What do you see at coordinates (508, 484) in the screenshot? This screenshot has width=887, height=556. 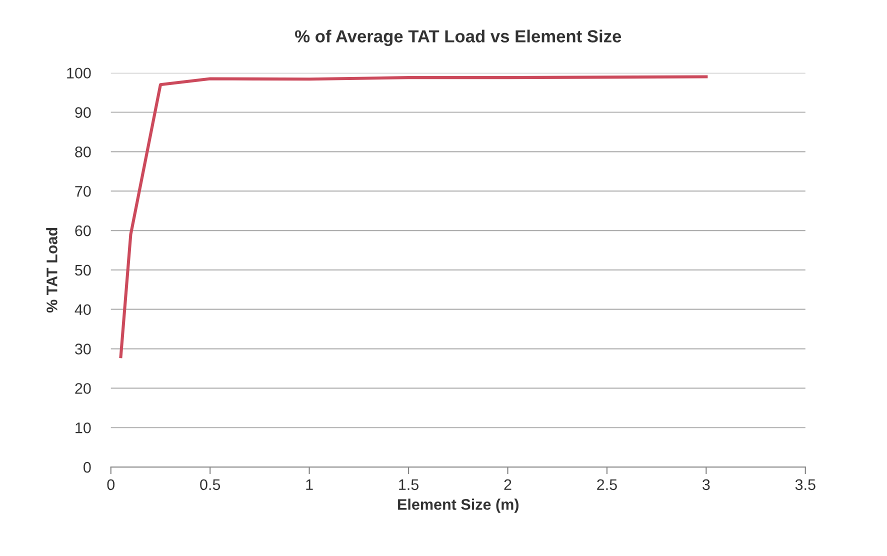 I see `x-tick-label: 2` at bounding box center [508, 484].